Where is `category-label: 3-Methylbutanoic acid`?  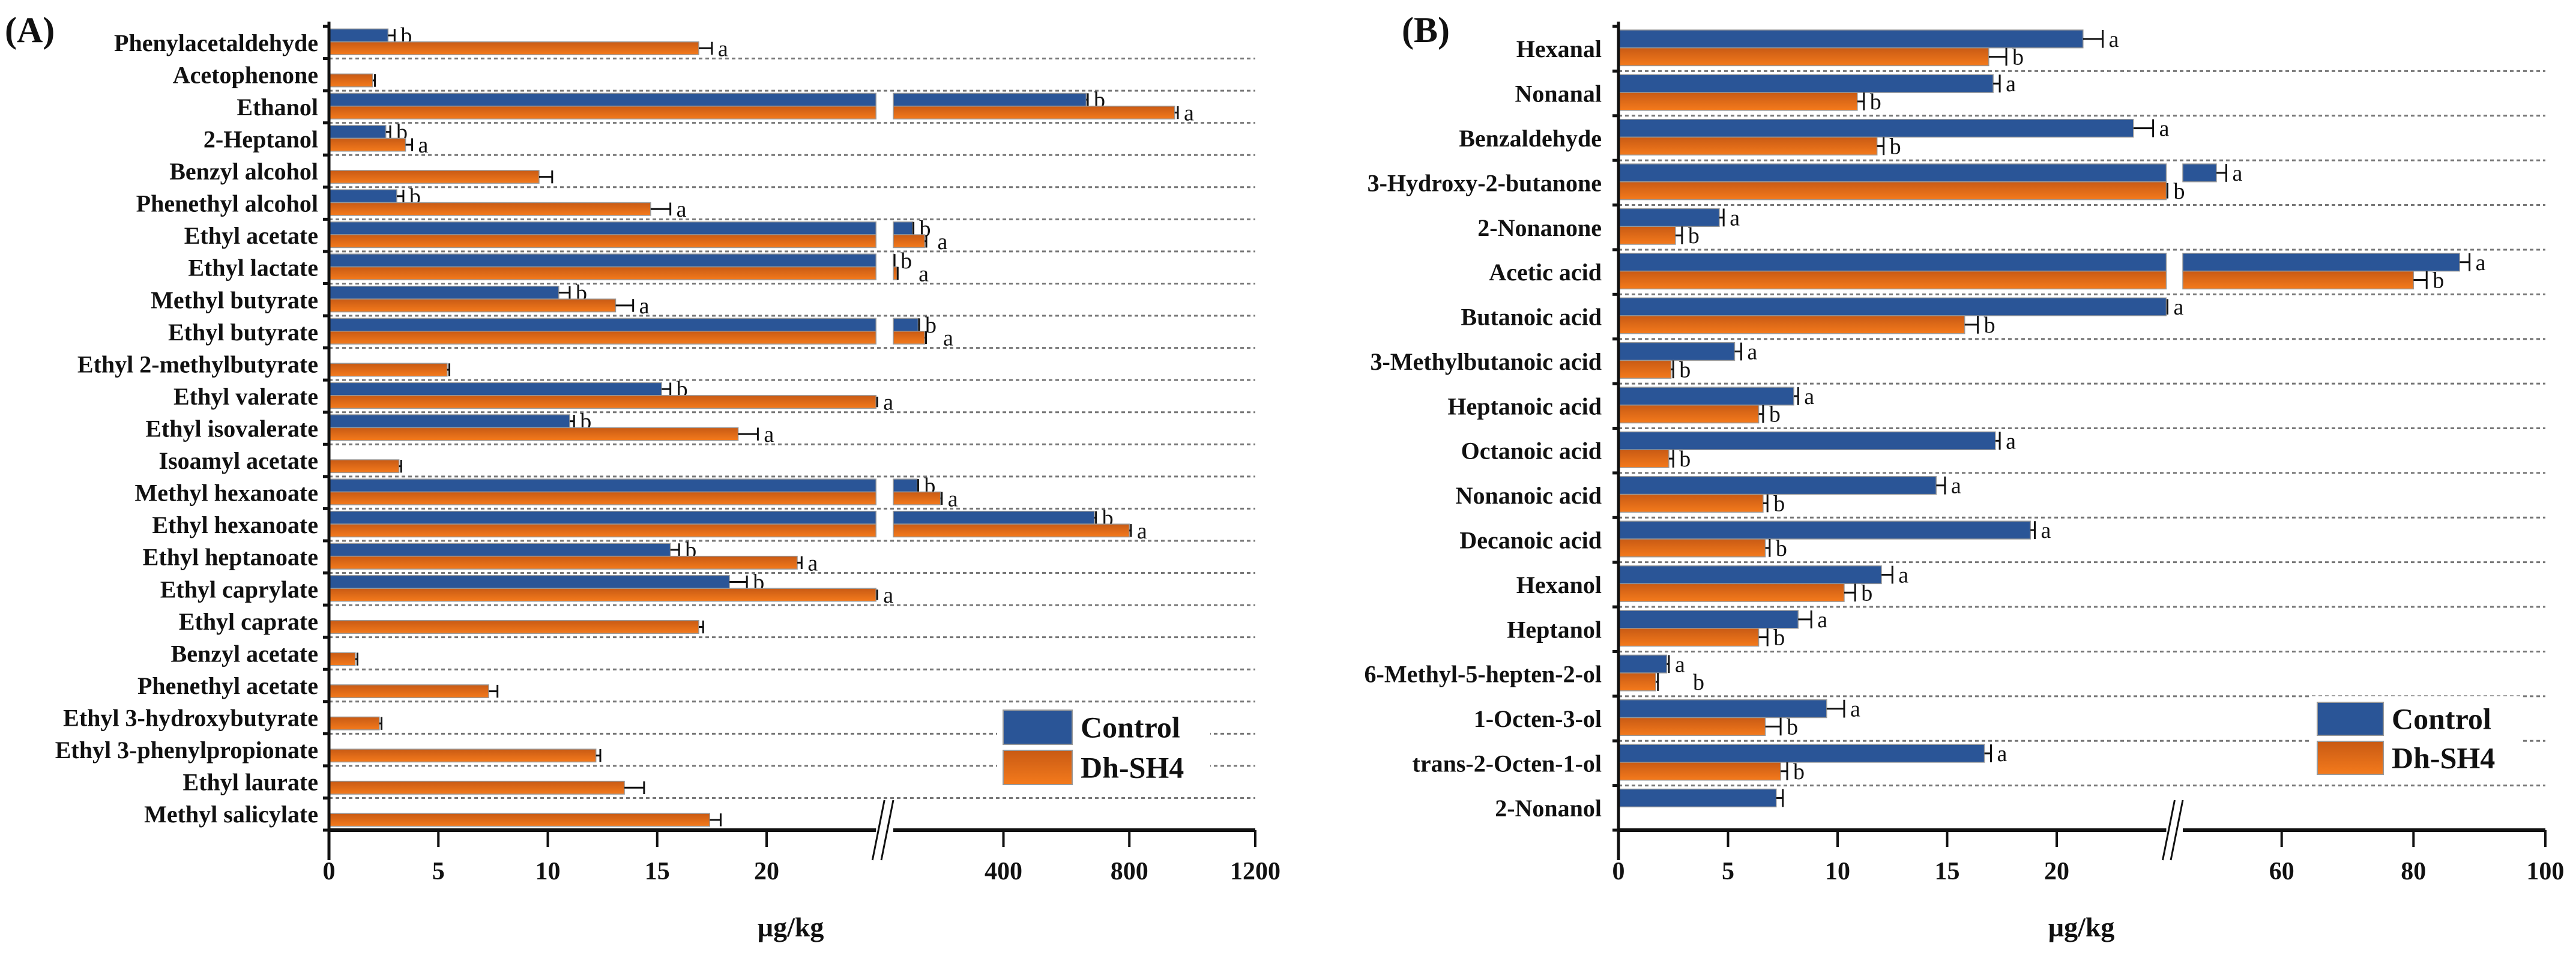 category-label: 3-Methylbutanoic acid is located at coordinates (1486, 361).